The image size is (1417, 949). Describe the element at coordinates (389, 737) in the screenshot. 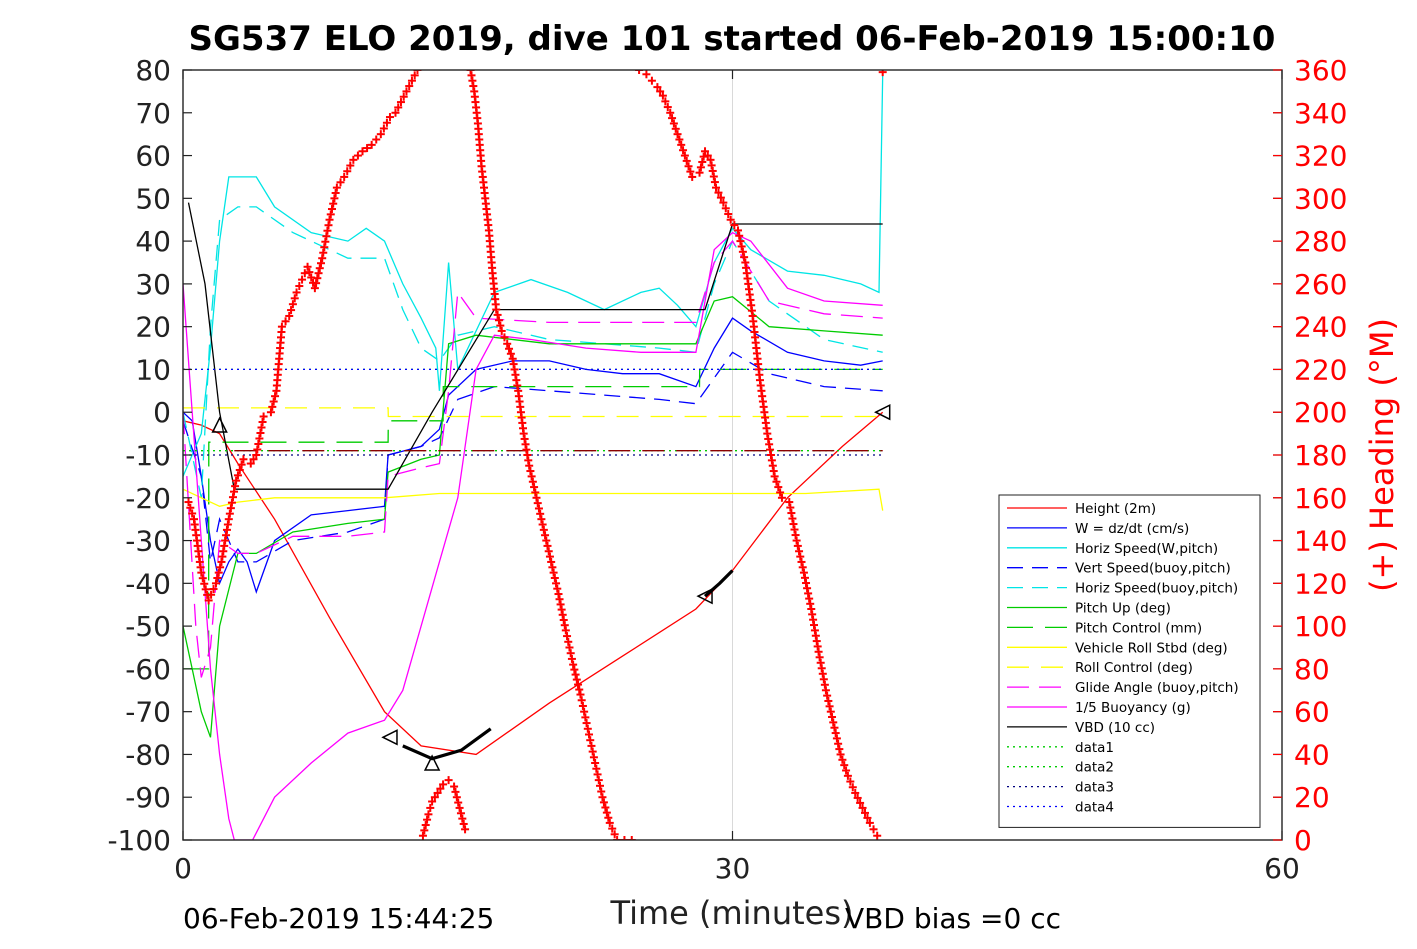

I see `event-marker` at that location.